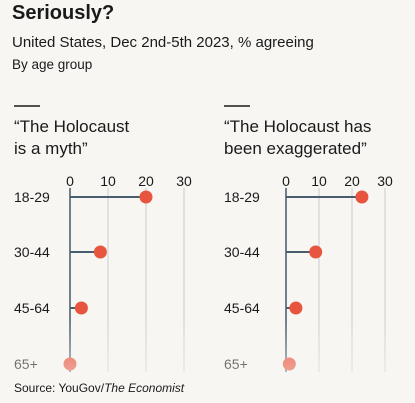 This screenshot has width=415, height=403. I want to click on note: By age group, so click(52, 64).